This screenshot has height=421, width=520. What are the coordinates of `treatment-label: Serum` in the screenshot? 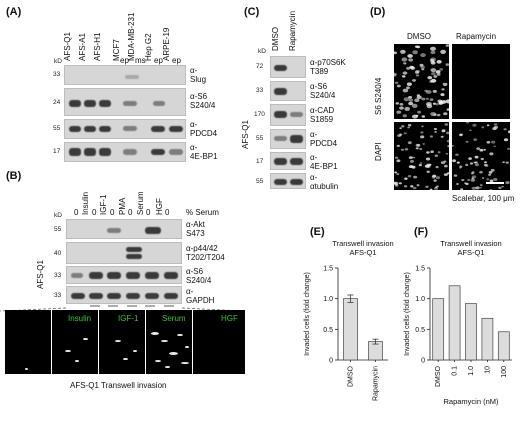 It's located at (140, 203).